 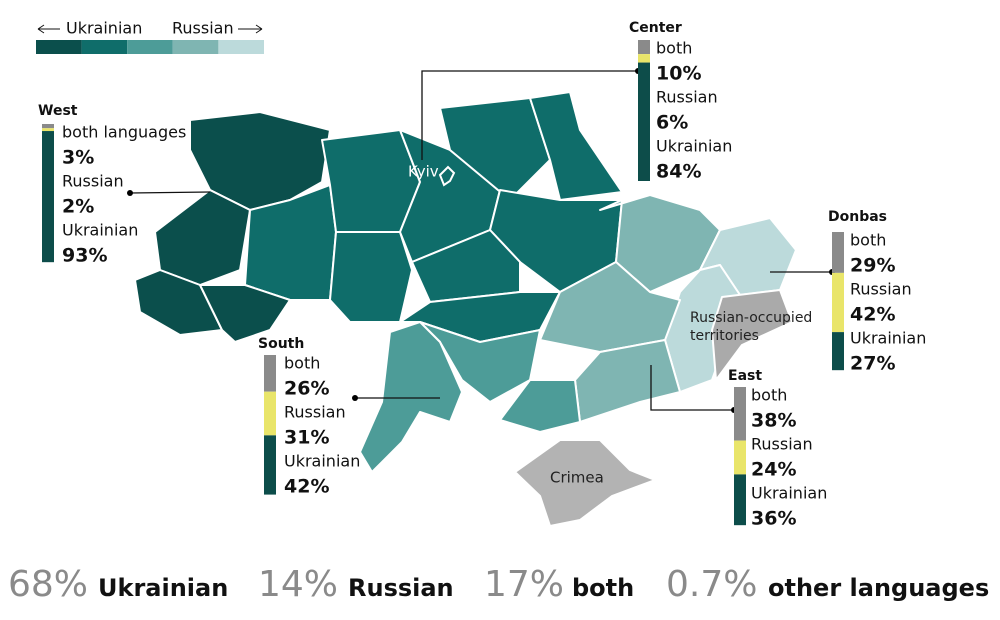 I want to click on legend-scale, so click(x=150, y=47).